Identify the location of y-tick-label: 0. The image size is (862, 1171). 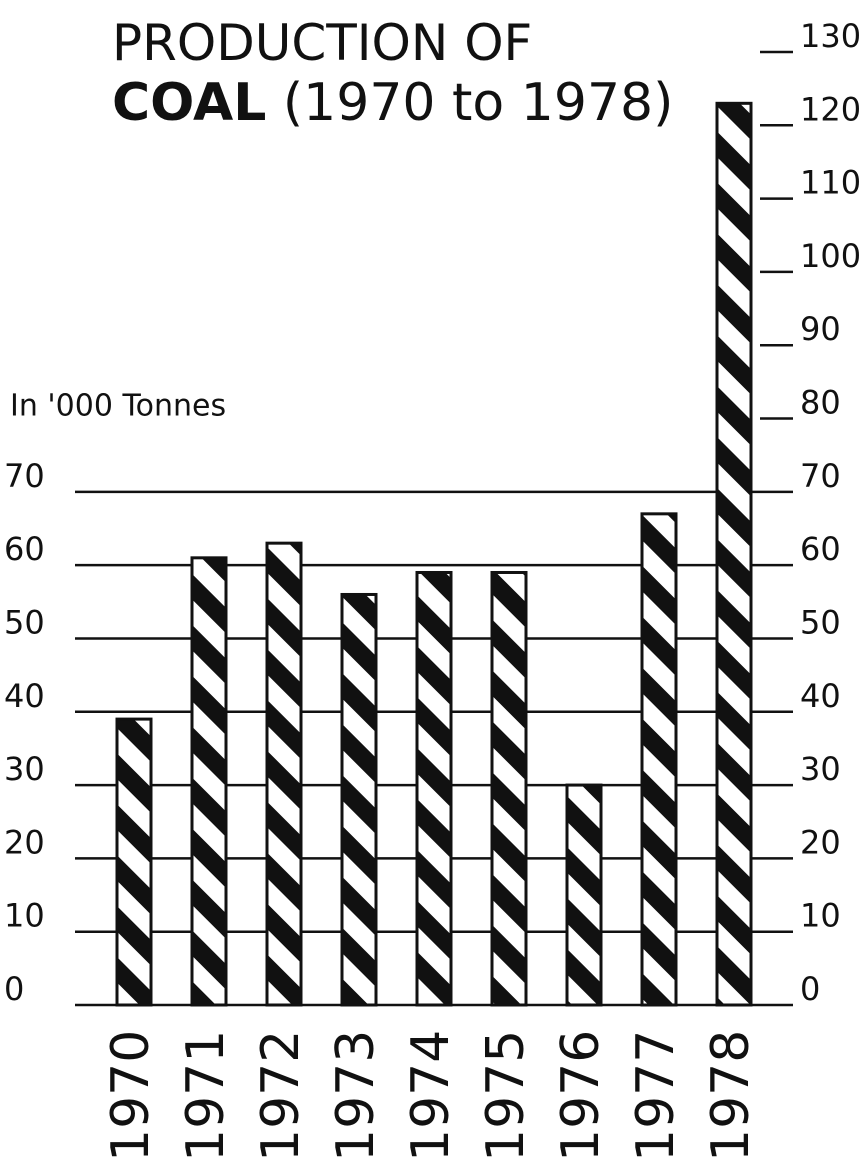
(14, 989).